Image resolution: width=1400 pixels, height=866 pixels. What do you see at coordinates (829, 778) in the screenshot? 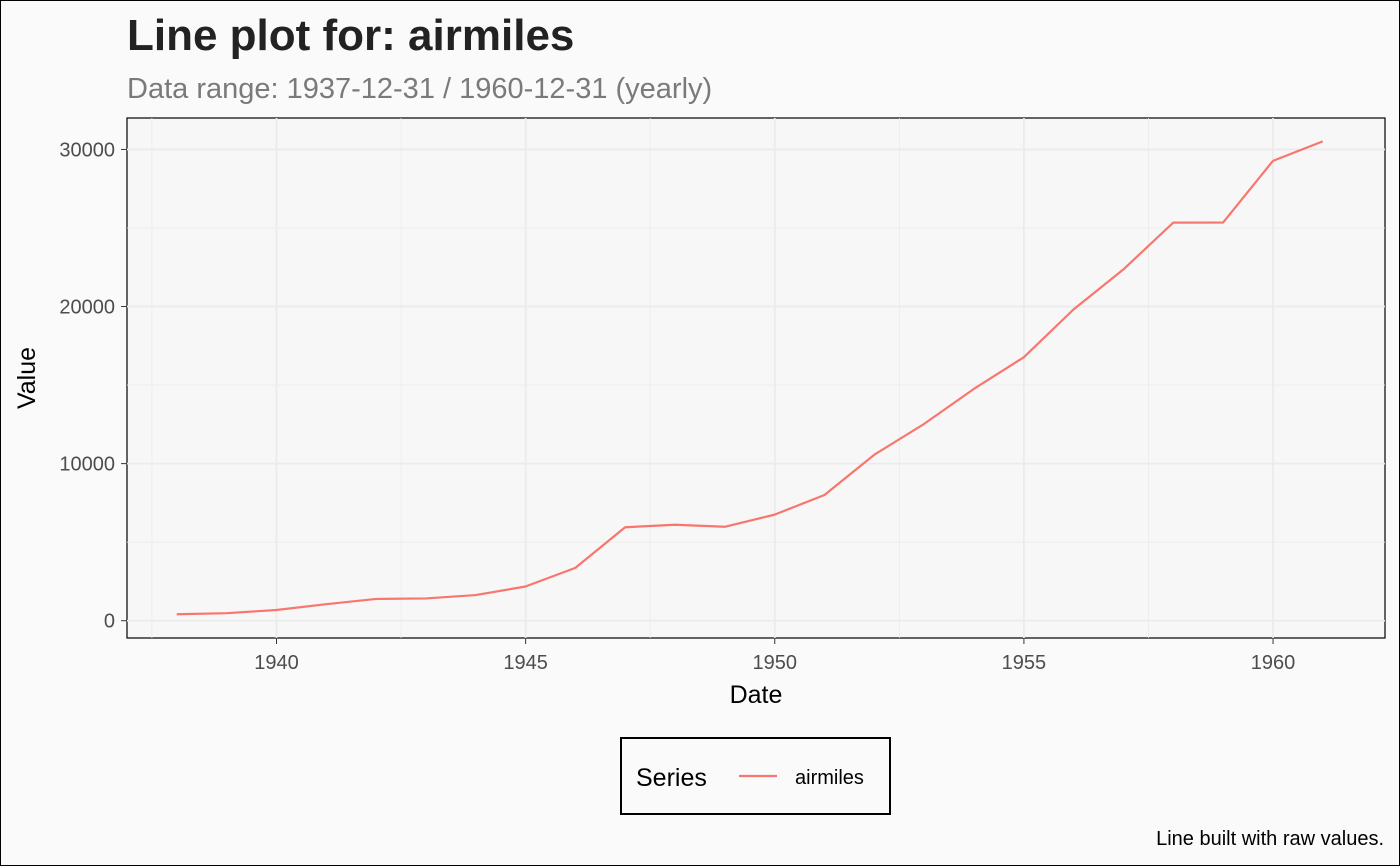
I see `legend-label: airmiles` at bounding box center [829, 778].